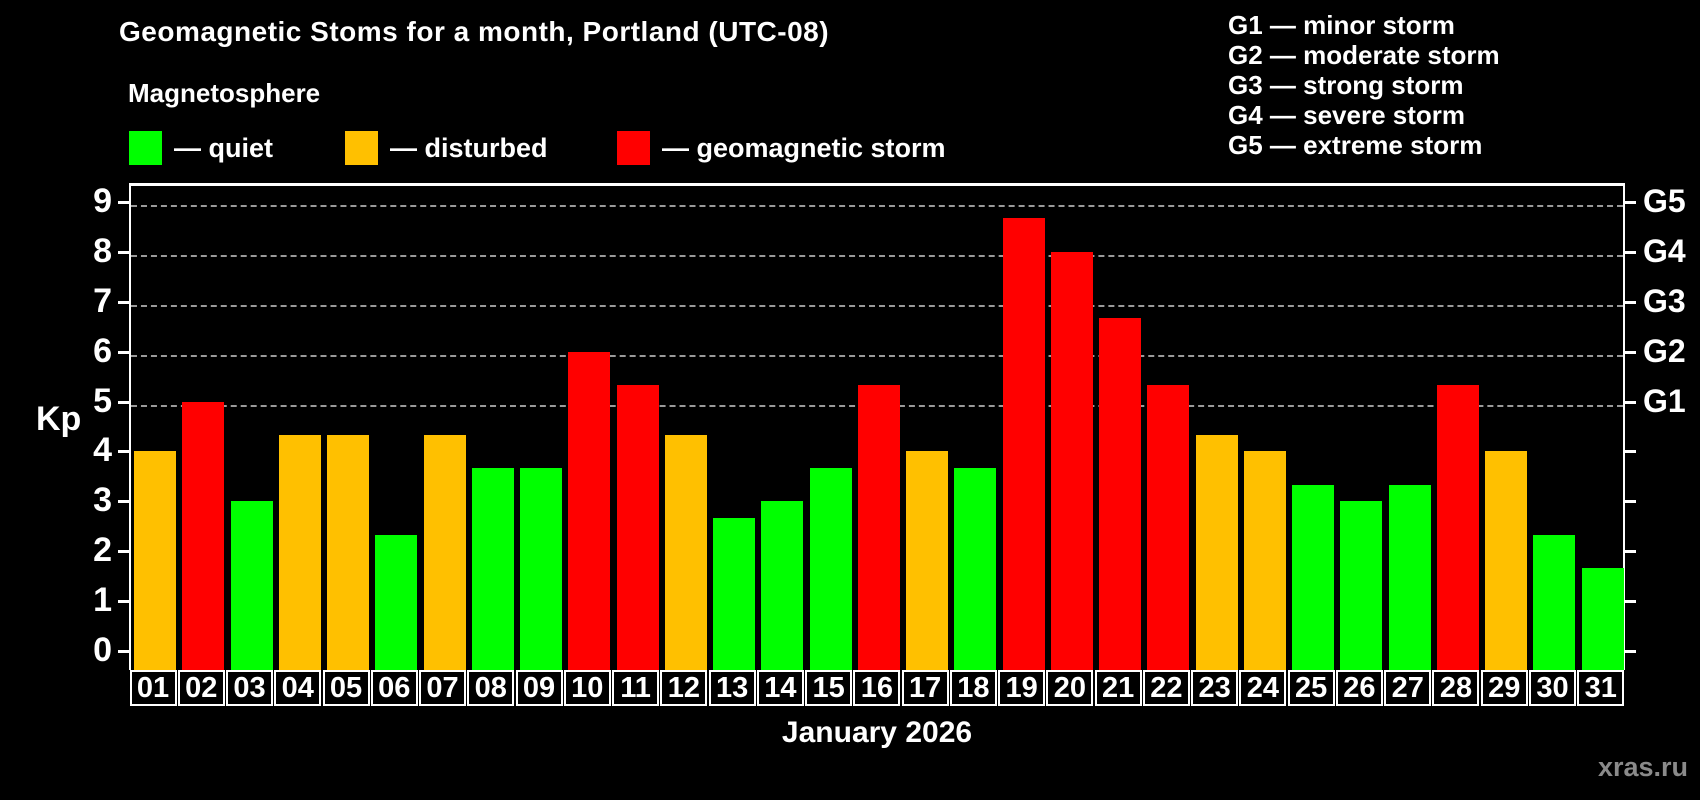 The image size is (1700, 800). Describe the element at coordinates (1215, 688) in the screenshot. I see `day-label-23: 23` at that location.